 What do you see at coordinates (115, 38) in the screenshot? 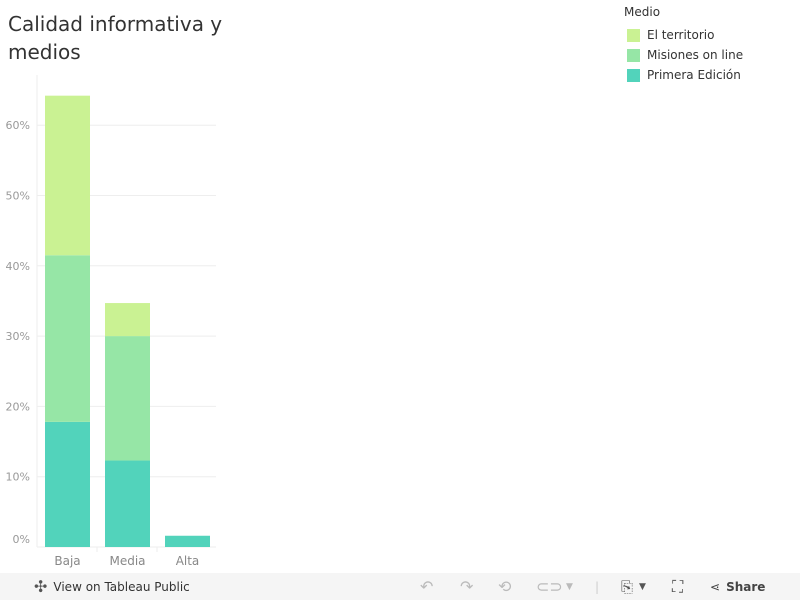
I see `chart-title: Calidad informativa y medios` at bounding box center [115, 38].